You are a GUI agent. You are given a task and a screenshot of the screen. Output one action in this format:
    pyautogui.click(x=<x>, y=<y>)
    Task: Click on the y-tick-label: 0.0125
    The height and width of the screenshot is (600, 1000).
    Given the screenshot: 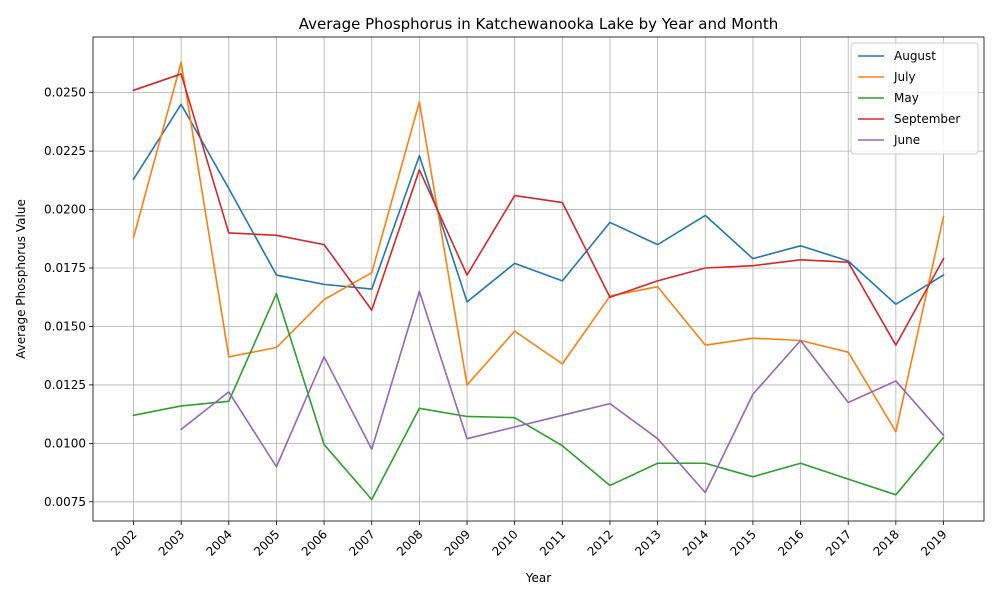 What is the action you would take?
    pyautogui.click(x=65, y=385)
    